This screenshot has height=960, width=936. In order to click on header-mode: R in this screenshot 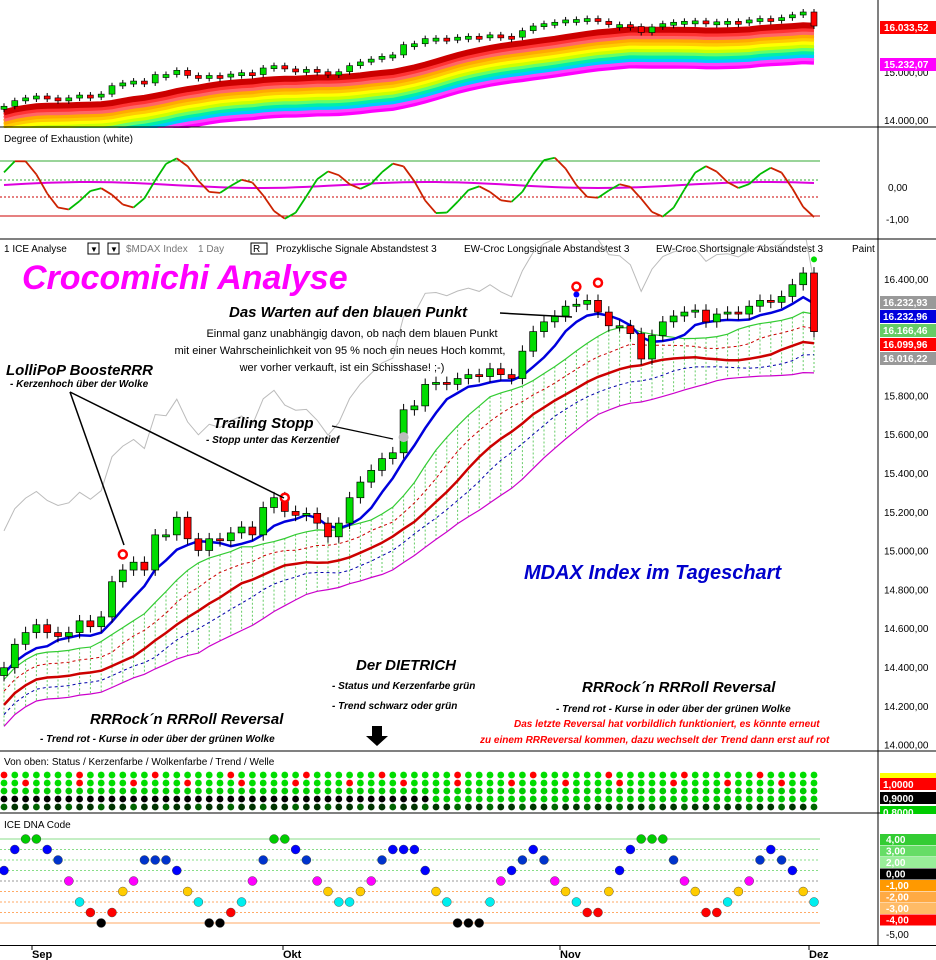, I will do `click(256, 249)`.